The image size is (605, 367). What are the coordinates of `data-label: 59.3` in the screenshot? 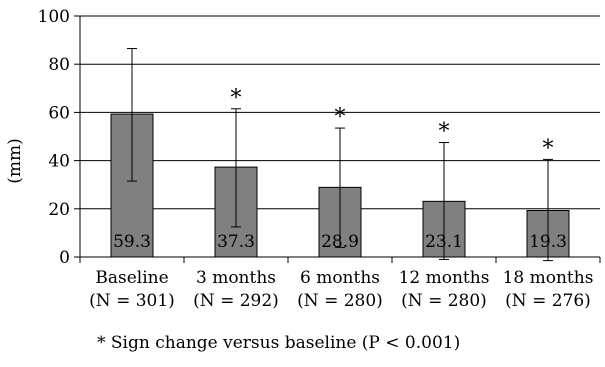 It's located at (132, 242).